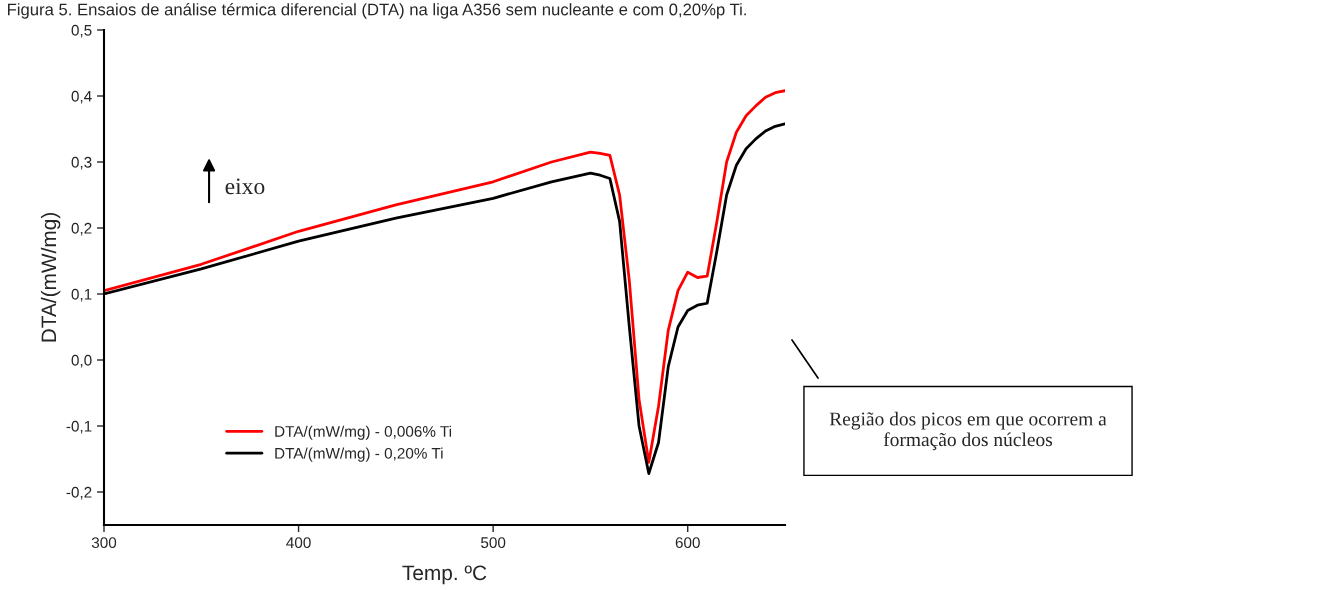  What do you see at coordinates (968, 431) in the screenshot?
I see `text: Região dos picos em que ocorrem a formação dos núcleos` at bounding box center [968, 431].